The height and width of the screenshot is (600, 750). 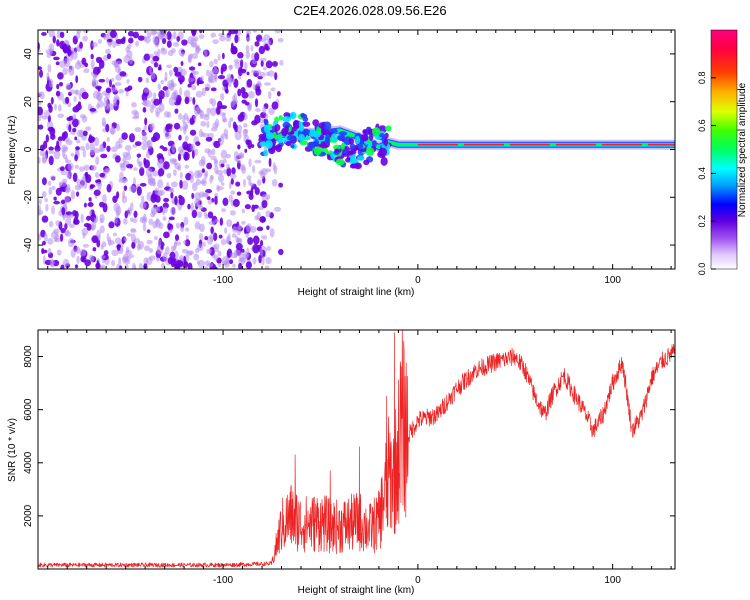 I want to click on spectrogram-x-axis-label: Height of straight line (km), so click(x=356, y=292).